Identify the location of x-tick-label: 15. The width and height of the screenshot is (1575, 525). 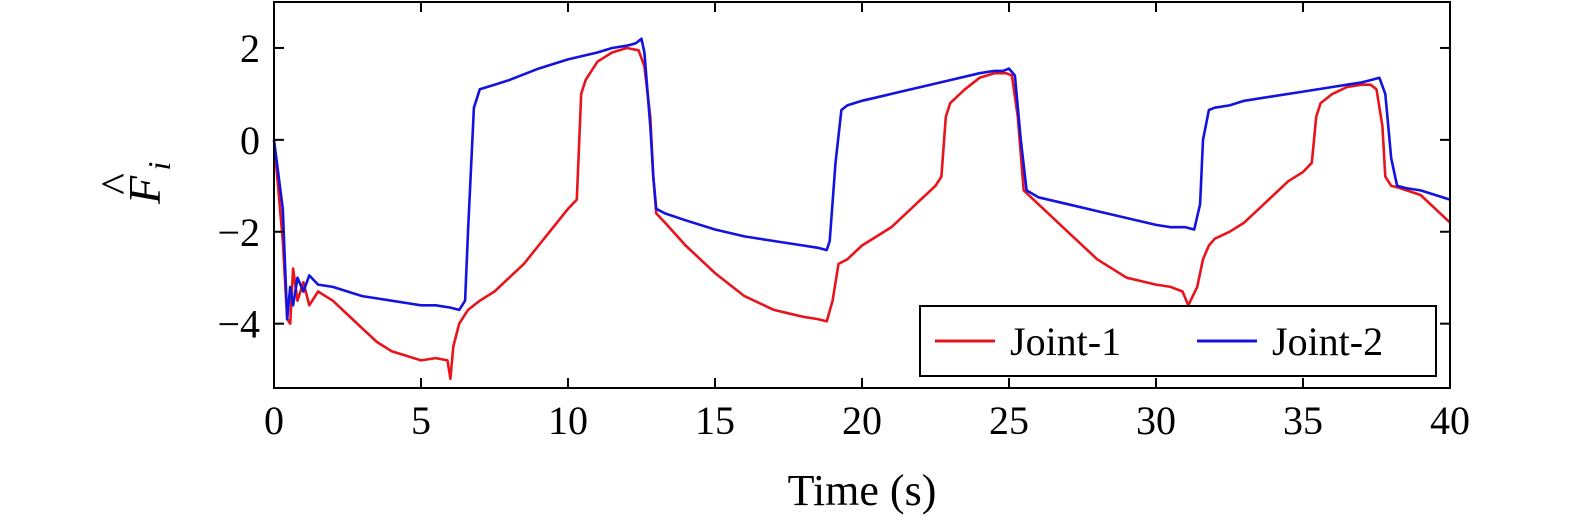
(715, 420).